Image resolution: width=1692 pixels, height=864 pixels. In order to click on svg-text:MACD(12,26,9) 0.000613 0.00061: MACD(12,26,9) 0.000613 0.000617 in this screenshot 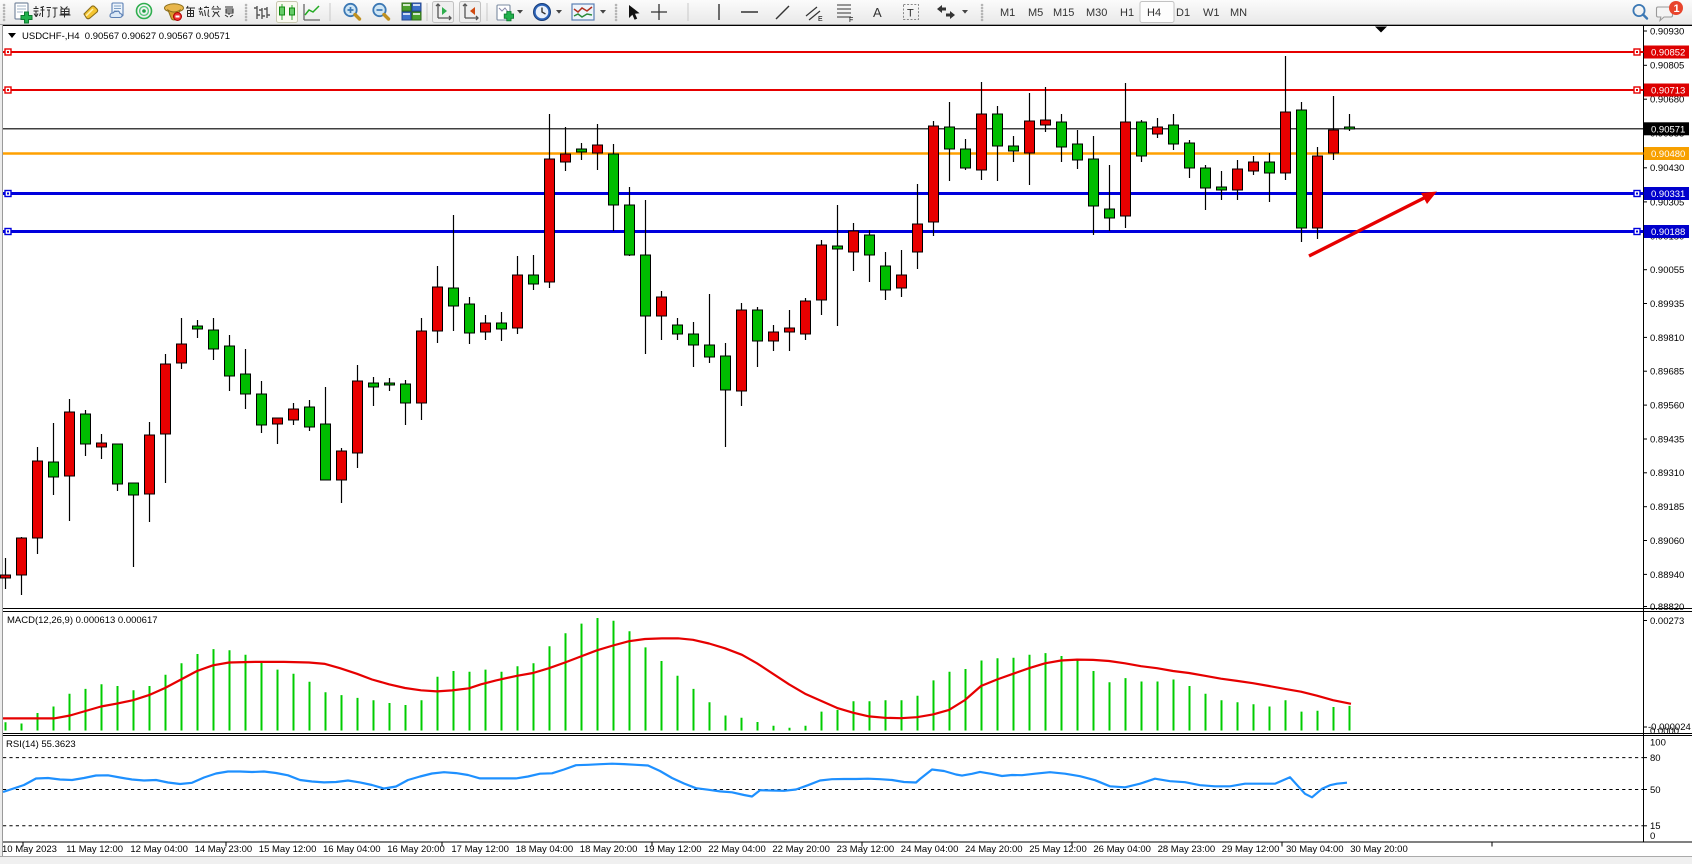, I will do `click(82, 620)`.